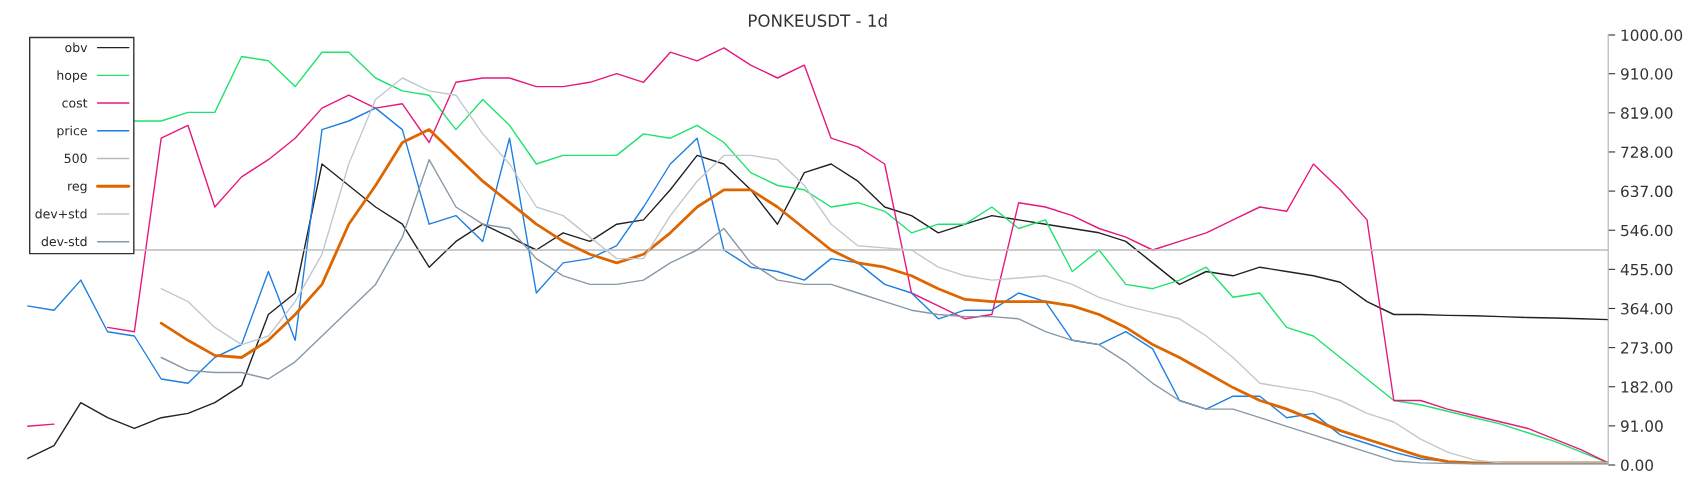  Describe the element at coordinates (1647, 191) in the screenshot. I see `y-tick-label: 637.00` at that location.